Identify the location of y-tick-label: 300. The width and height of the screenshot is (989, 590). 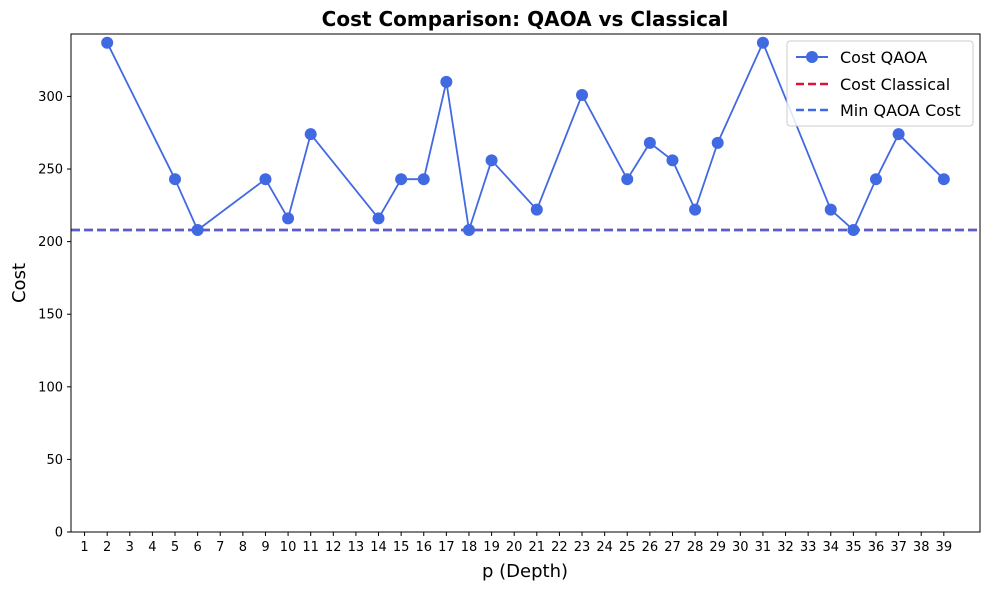
(50, 97).